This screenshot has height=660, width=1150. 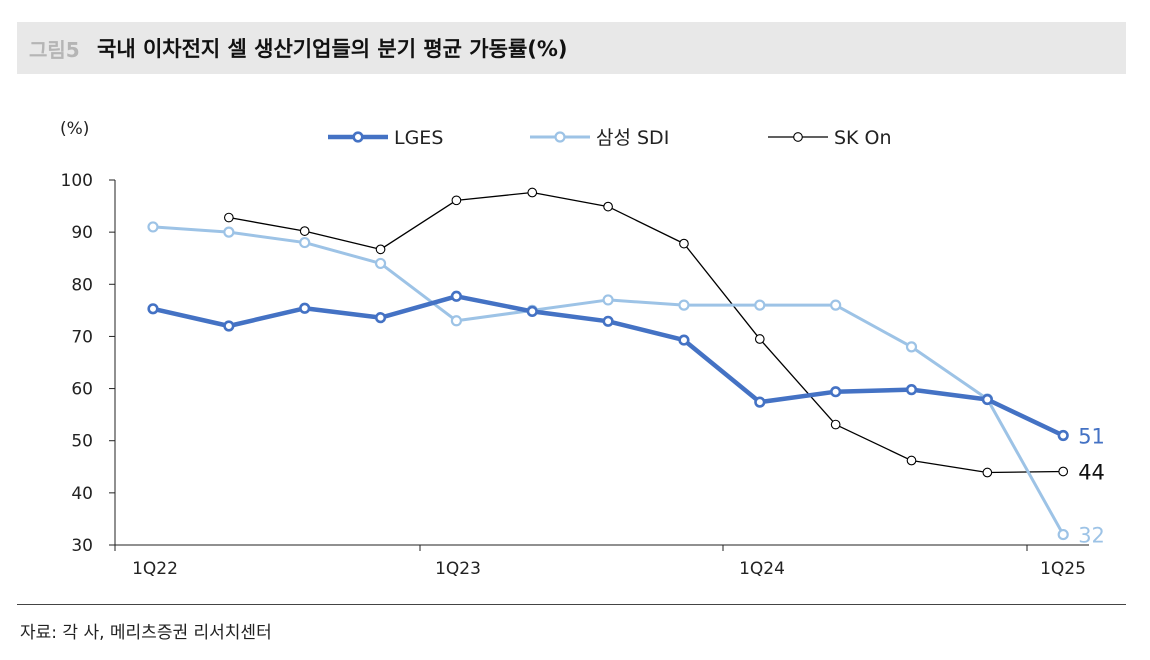 I want to click on legend-label: LGES, so click(x=418, y=138).